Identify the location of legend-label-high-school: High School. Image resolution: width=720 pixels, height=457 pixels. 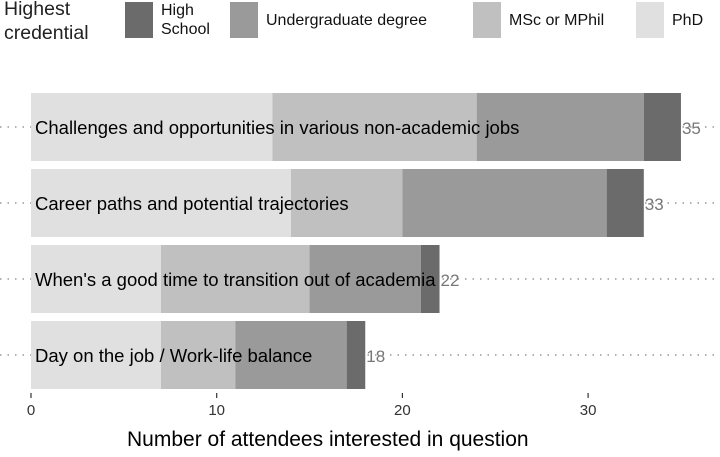
(185, 20).